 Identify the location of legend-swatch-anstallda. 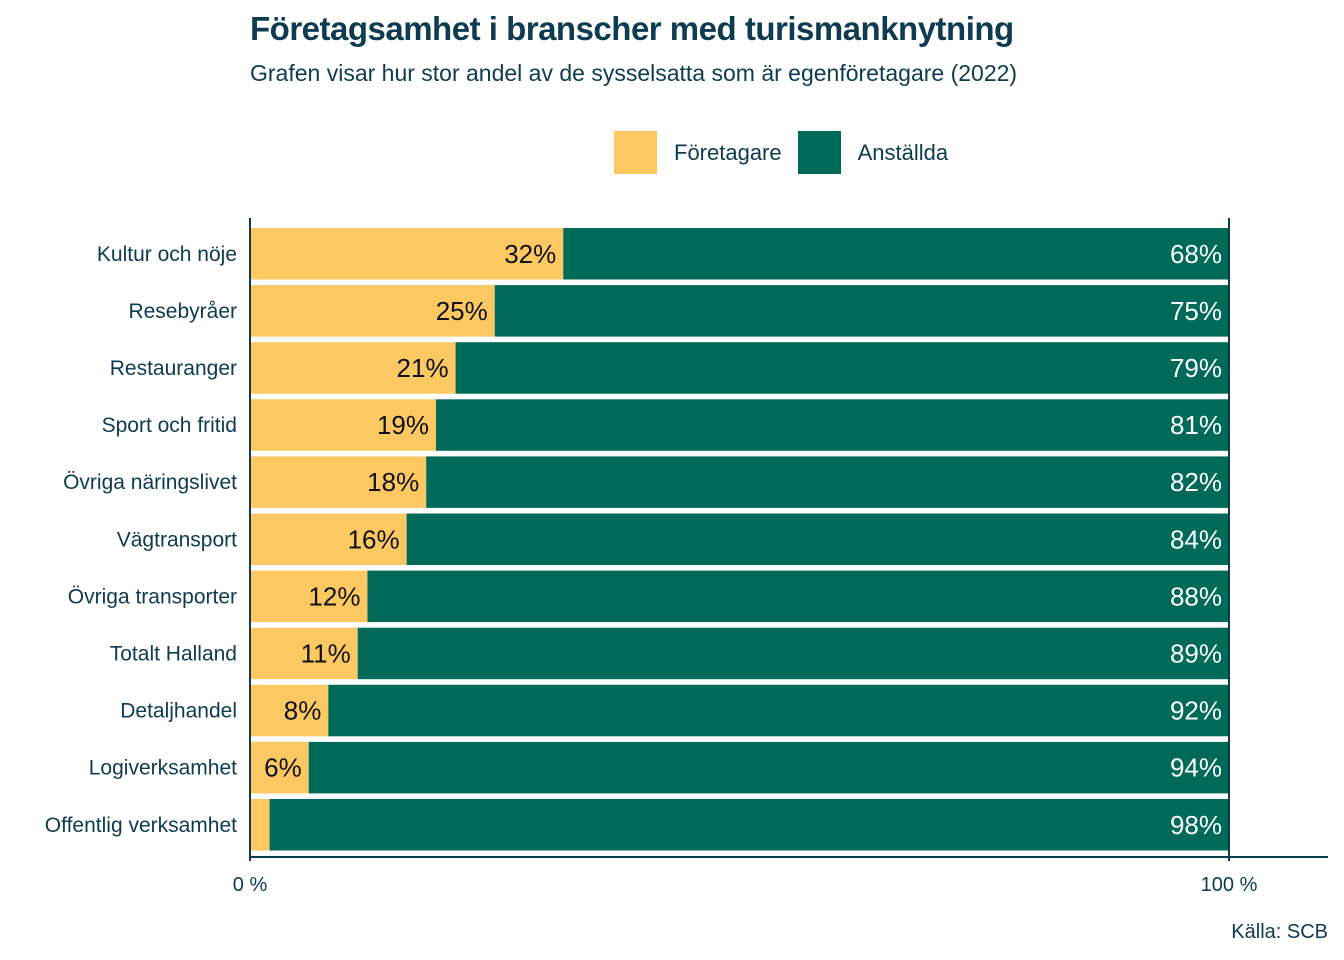
(819, 152).